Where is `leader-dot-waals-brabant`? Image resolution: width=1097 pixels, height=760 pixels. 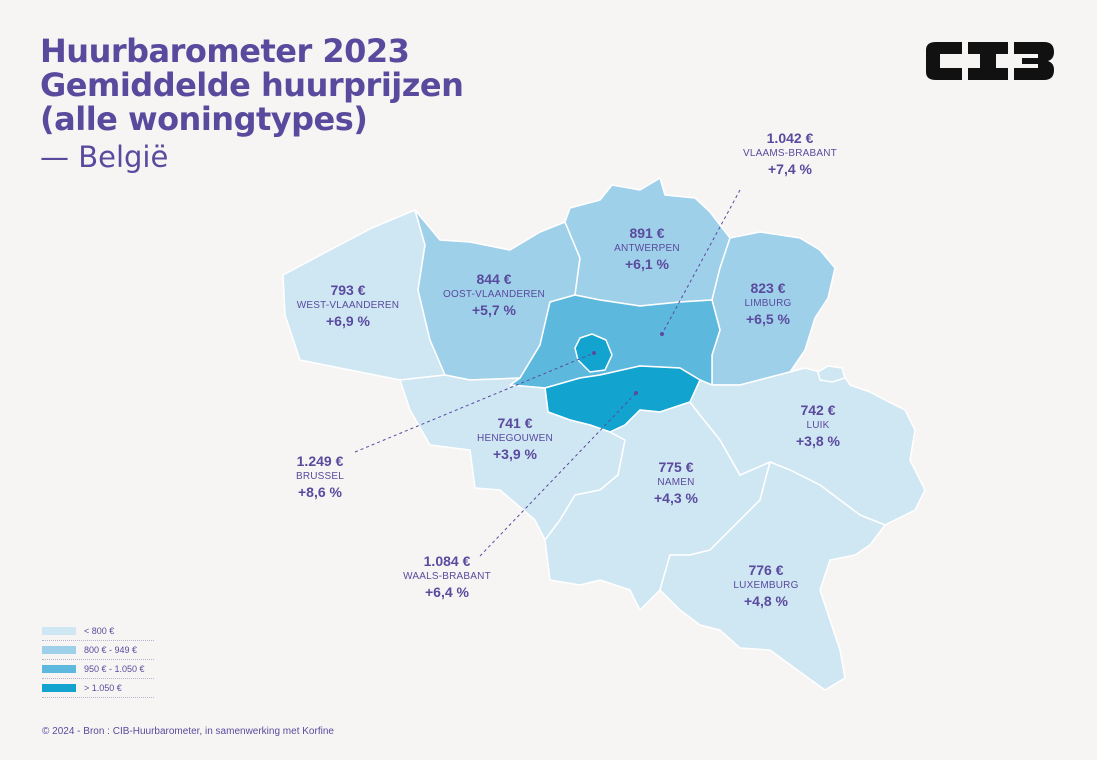 leader-dot-waals-brabant is located at coordinates (636, 393).